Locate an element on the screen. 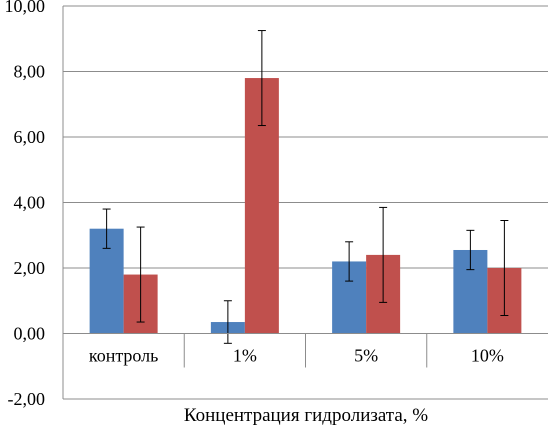 The image size is (550, 426). x-axis-label: Концентрация гидролизата, % is located at coordinates (306, 415).